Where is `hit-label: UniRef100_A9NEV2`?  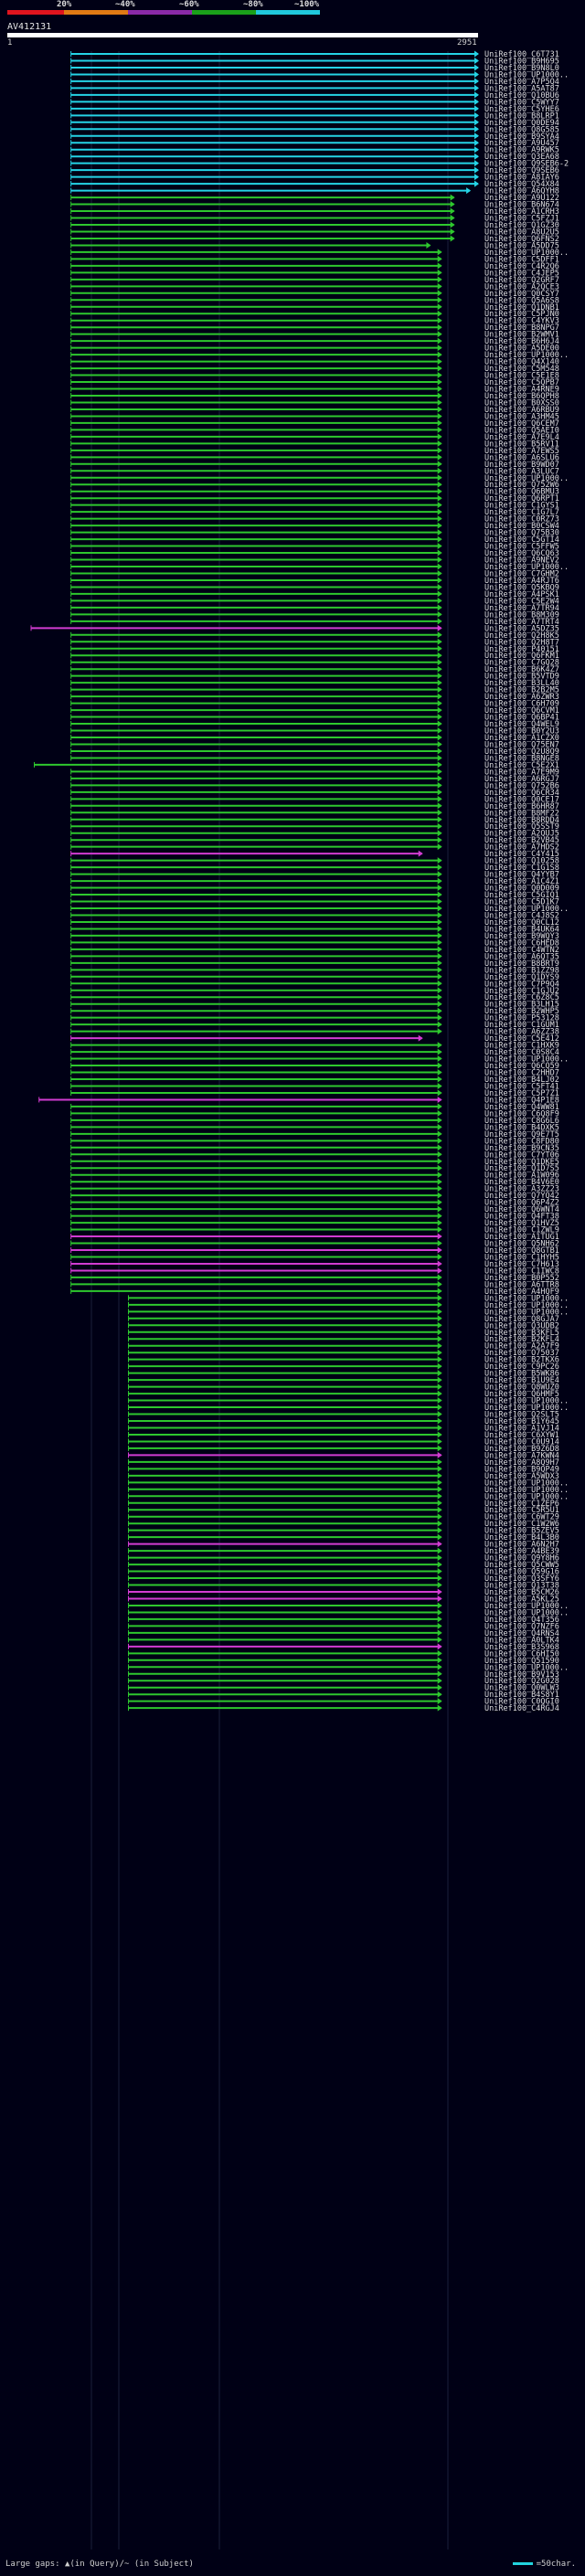 hit-label: UniRef100_A9NEV2 is located at coordinates (521, 561).